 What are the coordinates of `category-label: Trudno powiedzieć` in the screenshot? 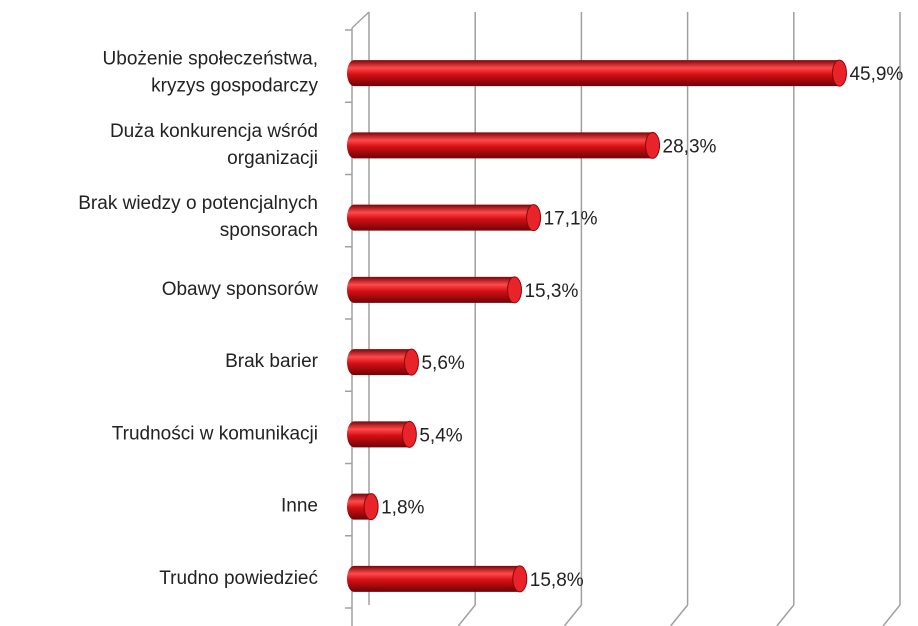 It's located at (238, 578).